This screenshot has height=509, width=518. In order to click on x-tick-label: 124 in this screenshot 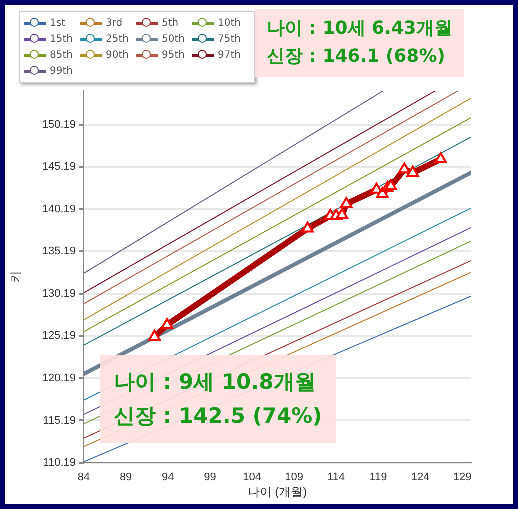, I will do `click(420, 478)`.